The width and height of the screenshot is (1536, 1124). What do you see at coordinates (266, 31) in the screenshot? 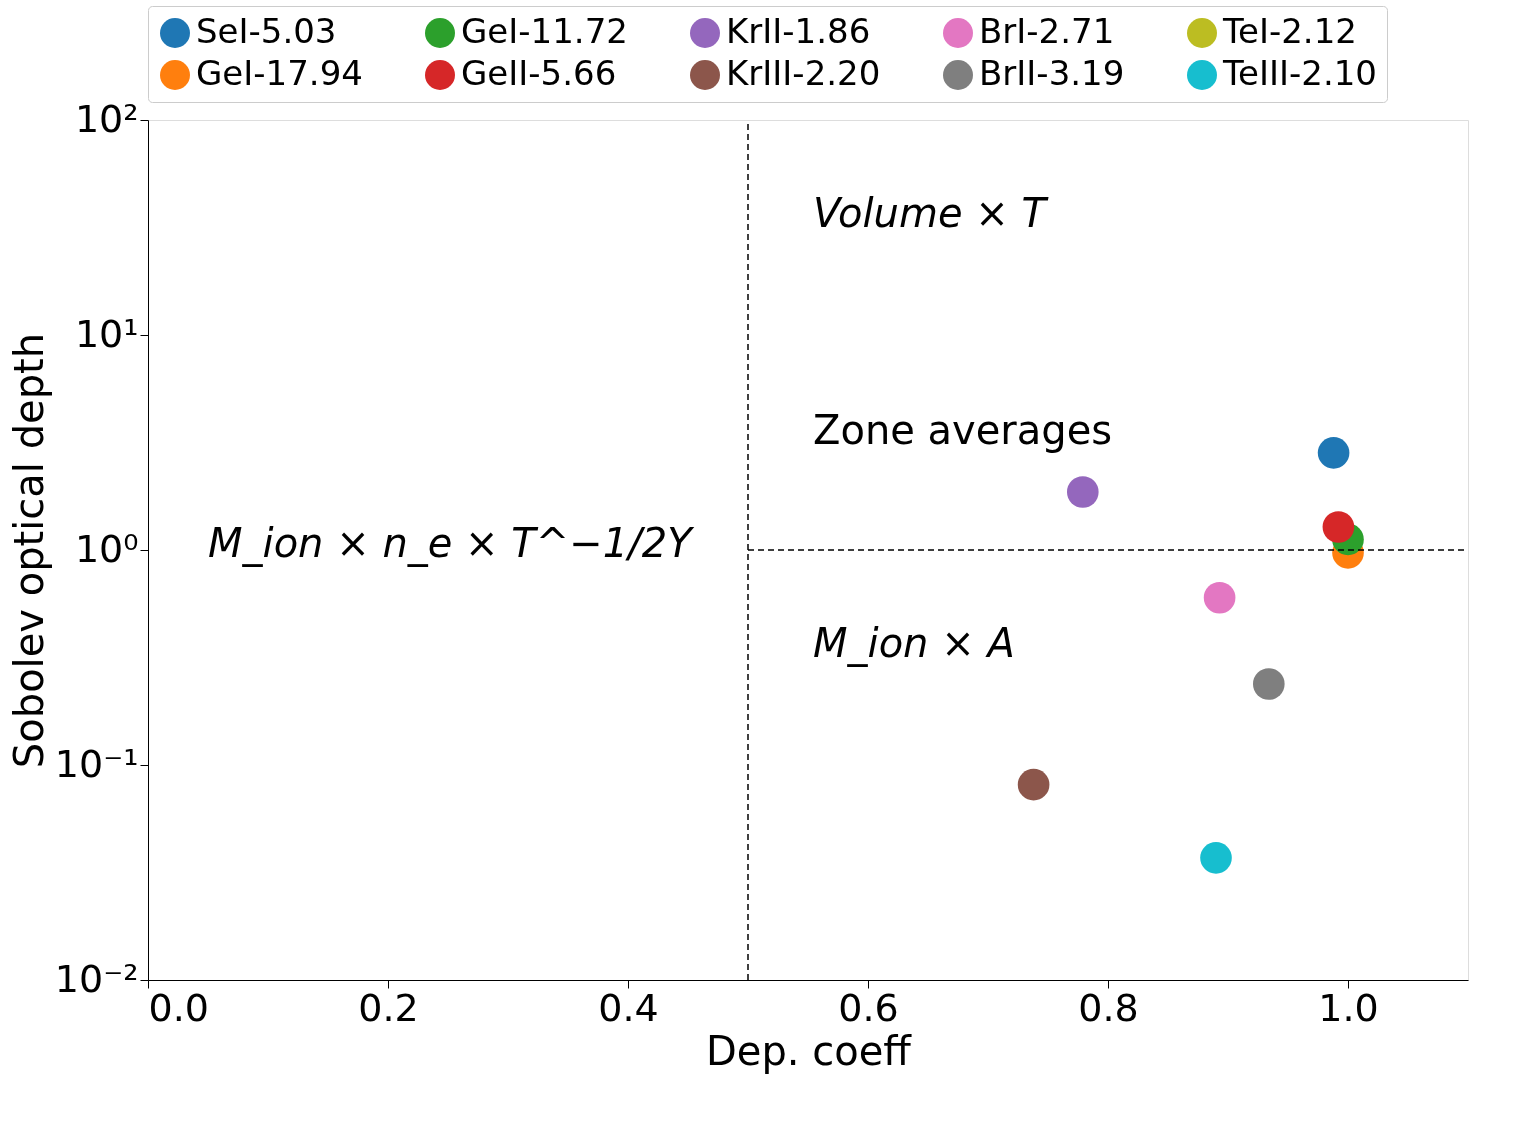
I see `legend-label: SeI-5.03` at bounding box center [266, 31].